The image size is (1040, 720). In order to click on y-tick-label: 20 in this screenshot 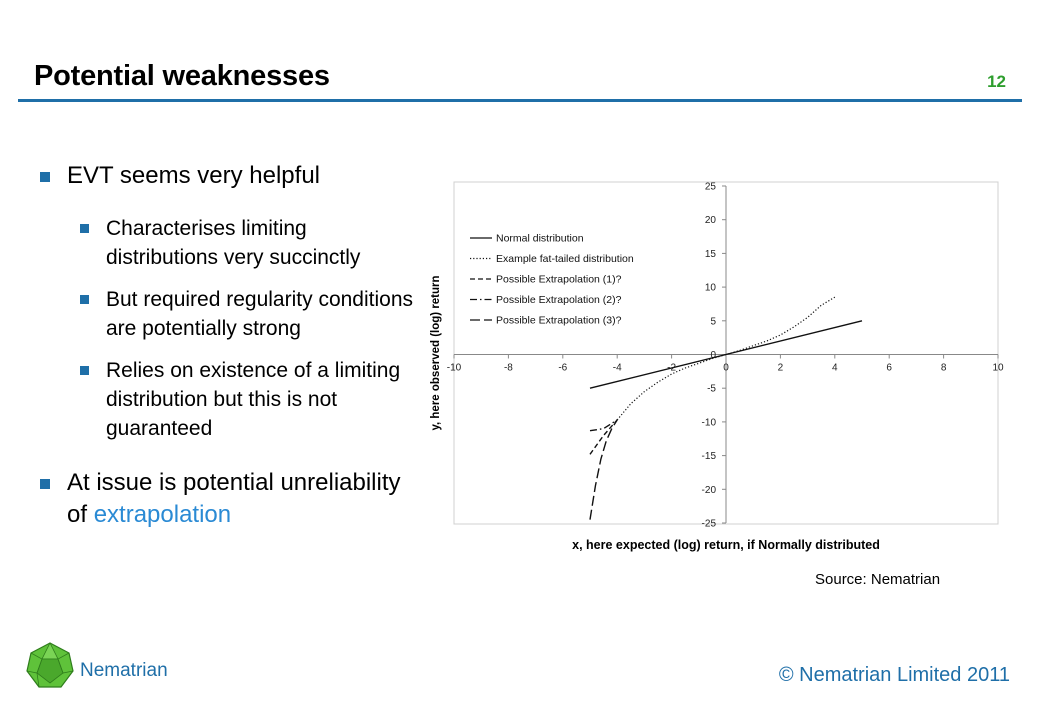, I will do `click(711, 220)`.